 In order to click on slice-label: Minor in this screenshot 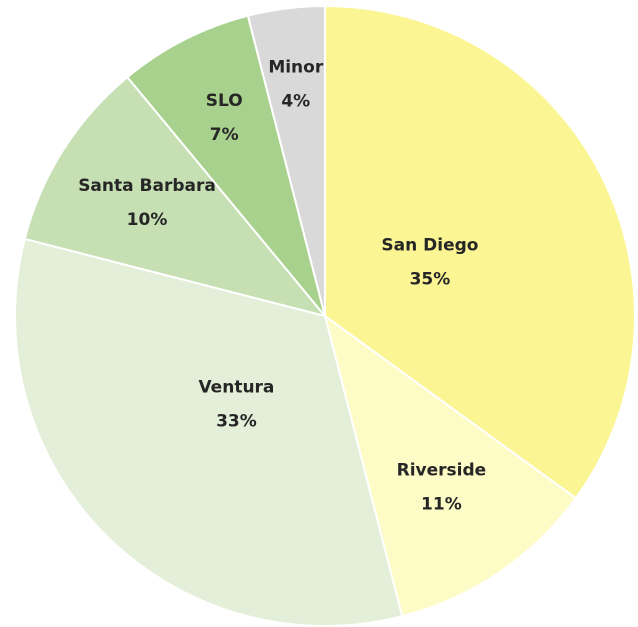, I will do `click(296, 68)`.